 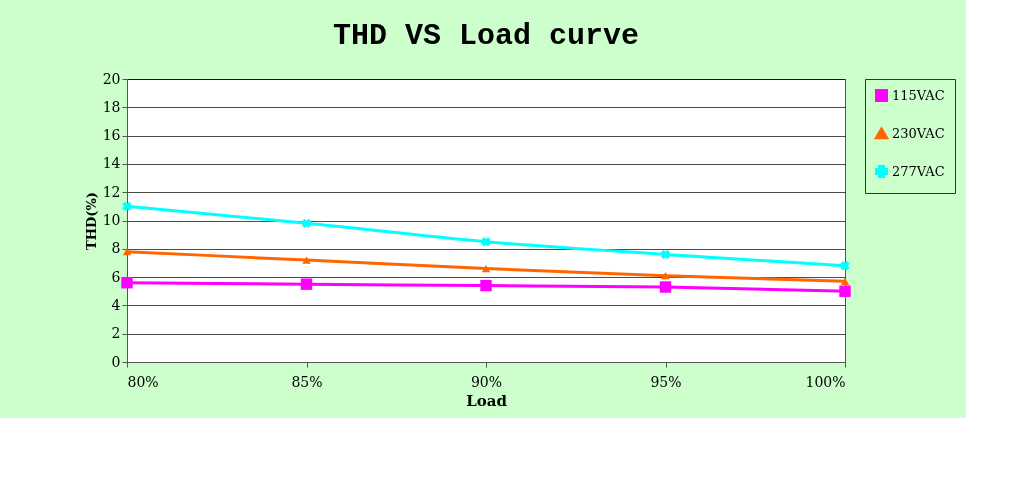 What do you see at coordinates (111, 106) in the screenshot?
I see `y-tick-label: 18` at bounding box center [111, 106].